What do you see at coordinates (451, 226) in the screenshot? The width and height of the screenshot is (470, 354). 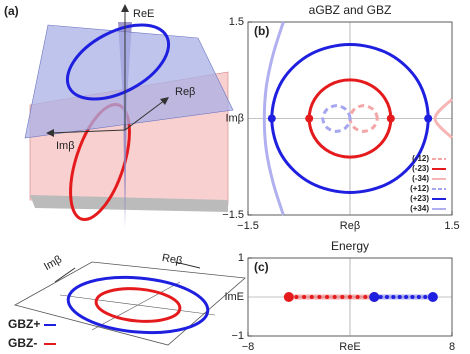 I see `x-tick-label: 1.5` at bounding box center [451, 226].